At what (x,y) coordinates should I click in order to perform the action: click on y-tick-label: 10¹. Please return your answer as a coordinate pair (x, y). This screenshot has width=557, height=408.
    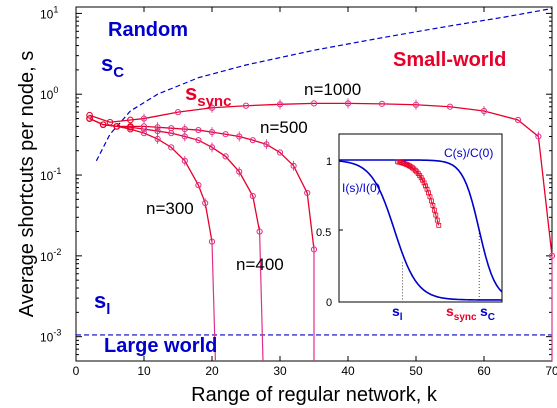
    Looking at the image, I should click on (49, 12).